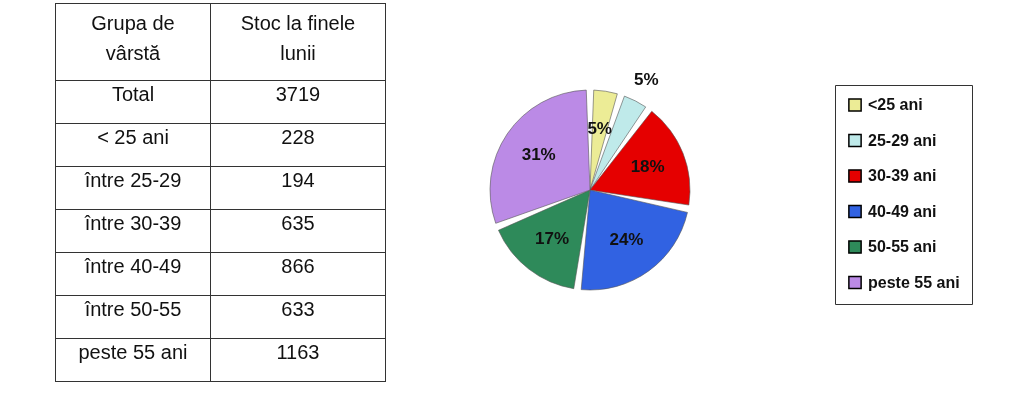  What do you see at coordinates (133, 317) in the screenshot?
I see `category-label: între 50-55` at bounding box center [133, 317].